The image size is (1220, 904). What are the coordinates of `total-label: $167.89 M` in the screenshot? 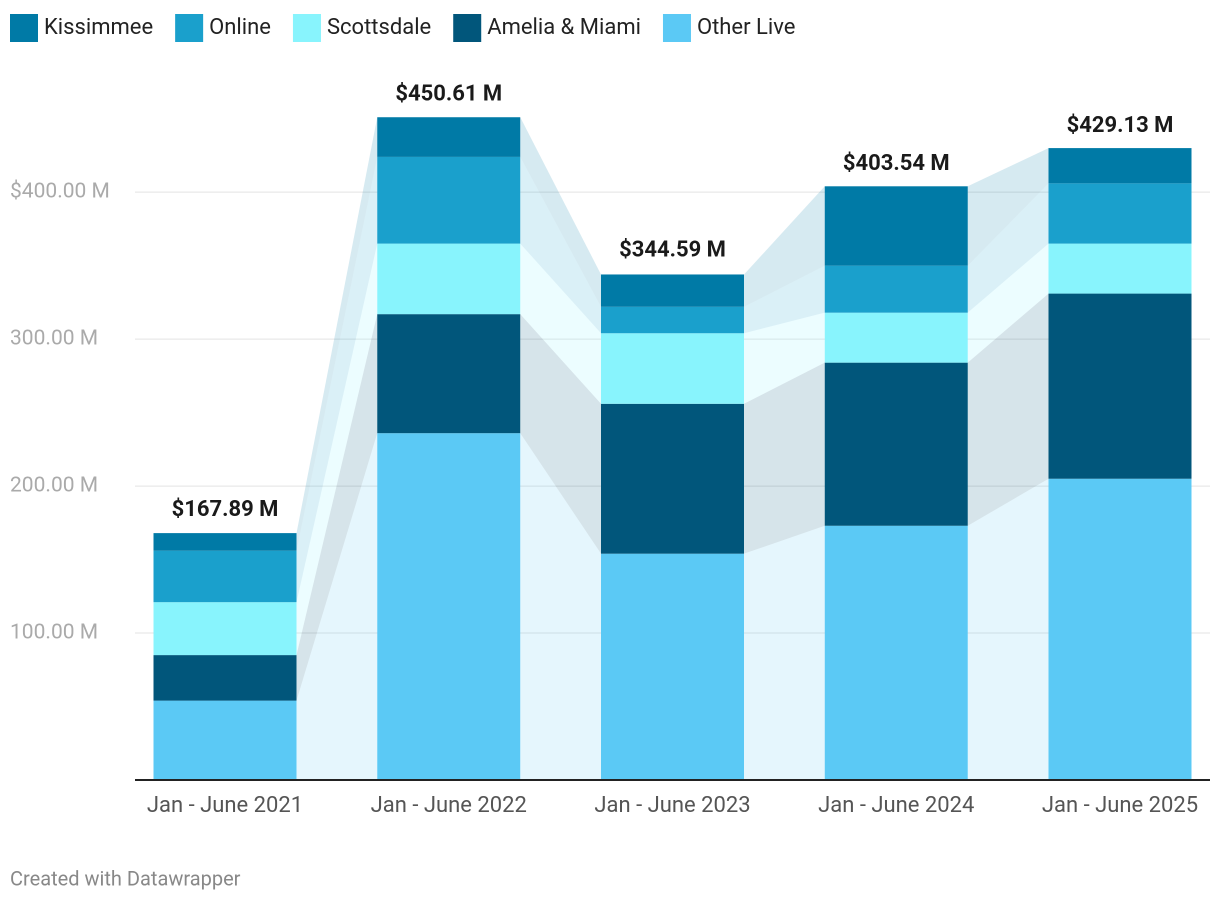 It's located at (225, 509).